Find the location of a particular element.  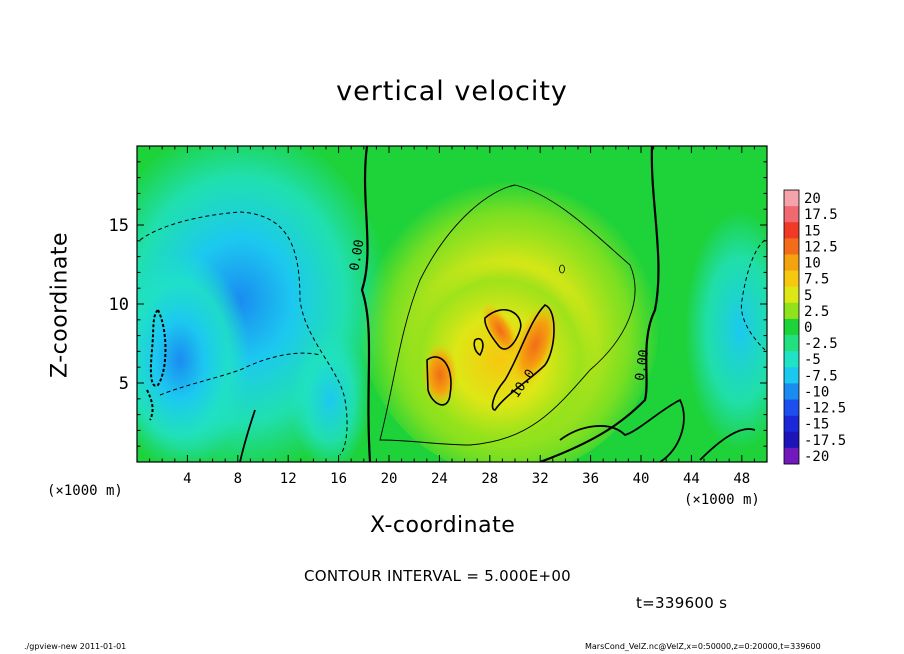

y-tick-label: 10 is located at coordinates (119, 305).